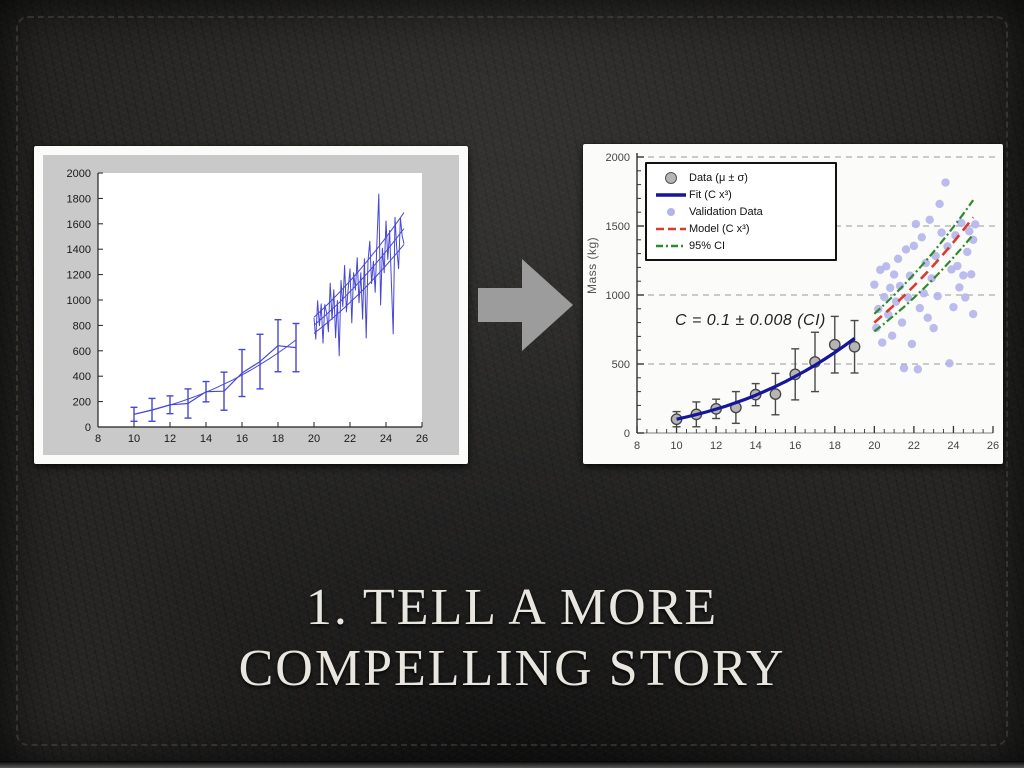 This screenshot has height=768, width=1024. I want to click on legend-entry-label: 95% CI, so click(707, 245).